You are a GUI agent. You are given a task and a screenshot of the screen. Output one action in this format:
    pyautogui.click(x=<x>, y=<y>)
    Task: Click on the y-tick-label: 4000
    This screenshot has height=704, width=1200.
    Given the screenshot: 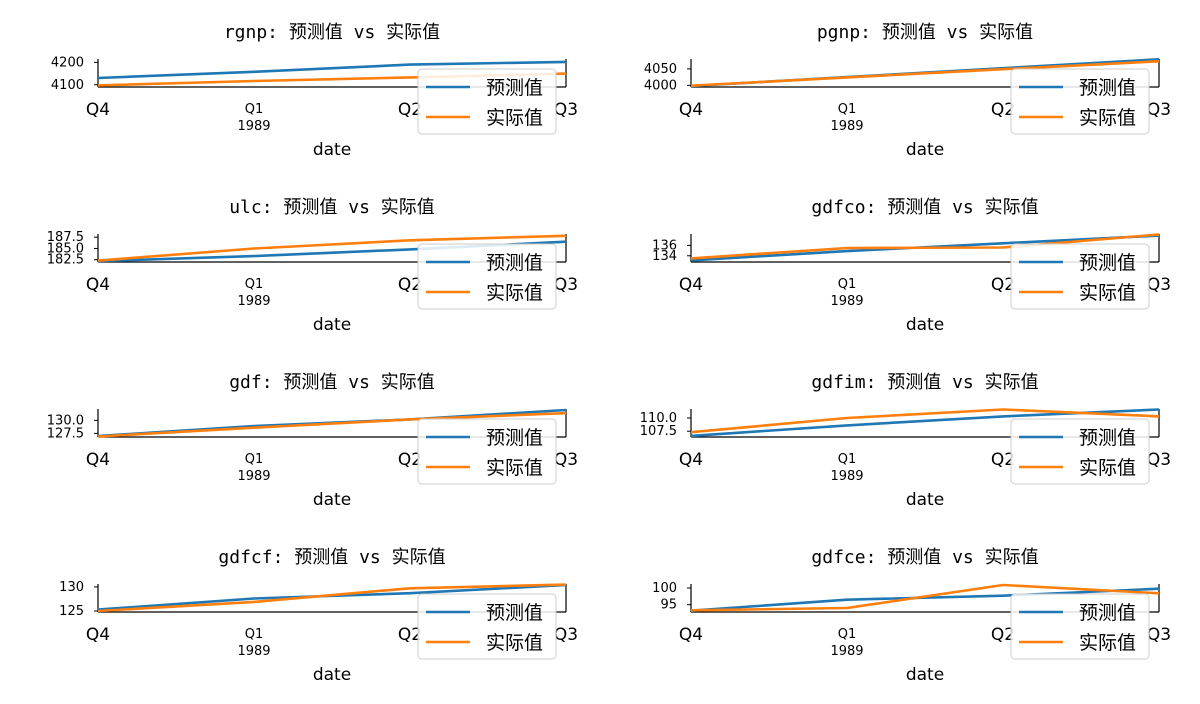 What is the action you would take?
    pyautogui.click(x=660, y=85)
    